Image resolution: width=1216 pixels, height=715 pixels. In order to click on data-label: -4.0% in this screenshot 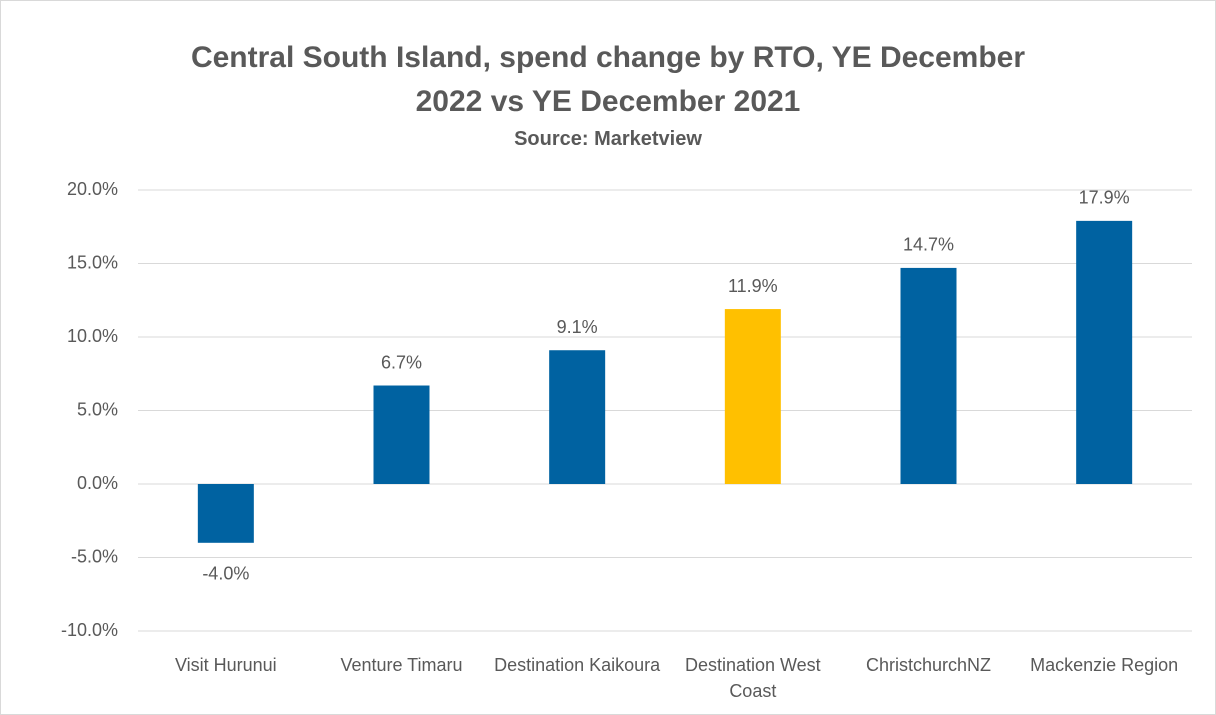, I will do `click(225, 574)`.